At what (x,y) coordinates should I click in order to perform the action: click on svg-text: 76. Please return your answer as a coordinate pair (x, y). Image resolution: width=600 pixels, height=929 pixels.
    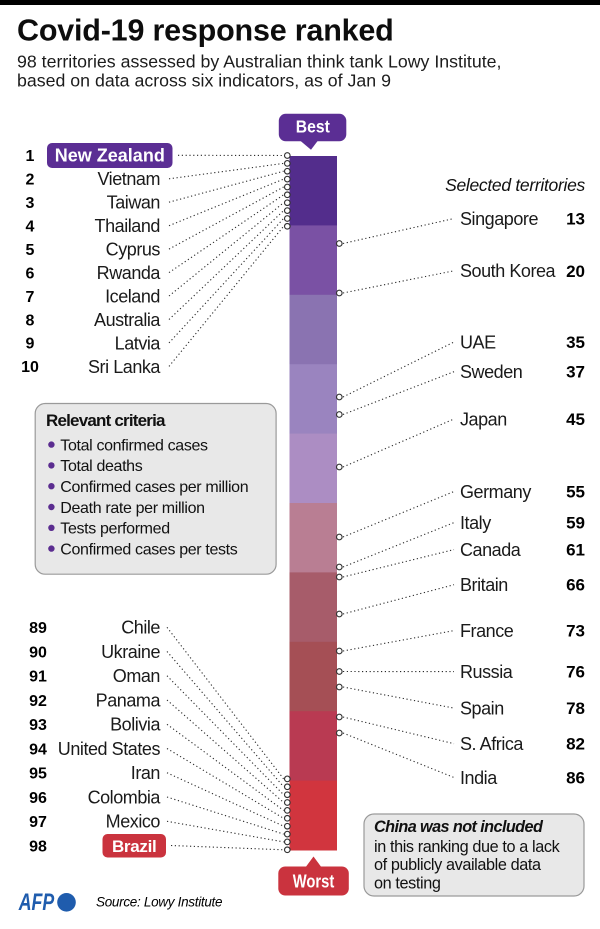
    Looking at the image, I should click on (575, 672).